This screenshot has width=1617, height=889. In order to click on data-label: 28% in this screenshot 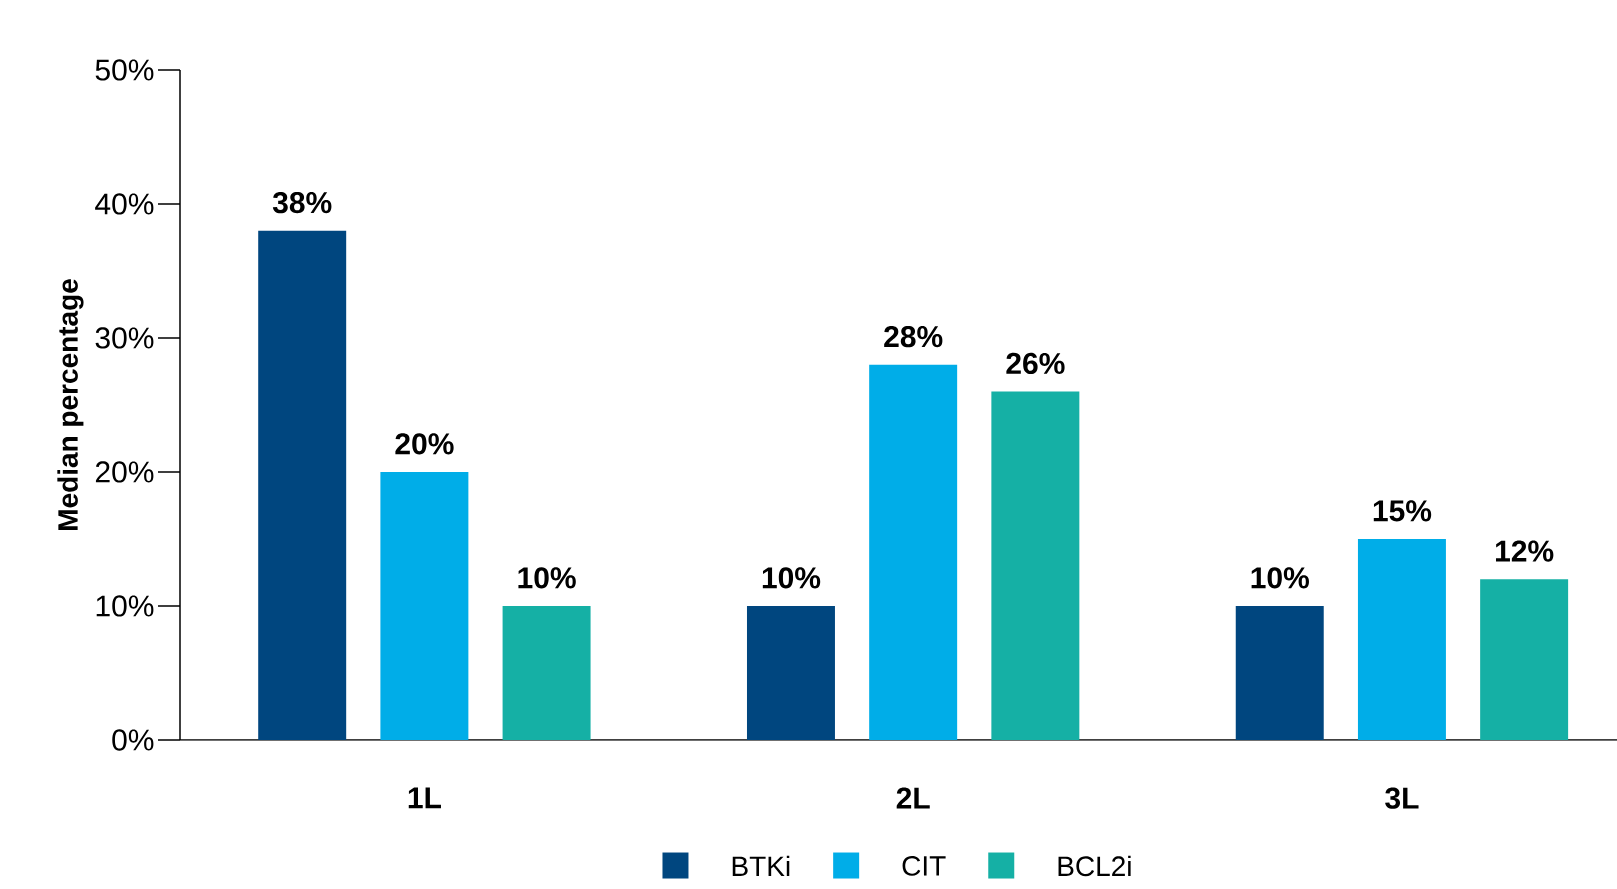, I will do `click(913, 337)`.